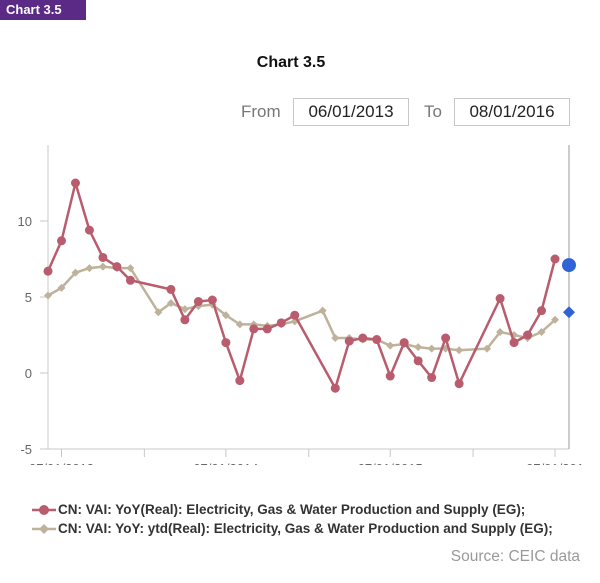  I want to click on chart-badge: Chart 3.5, so click(43, 10).